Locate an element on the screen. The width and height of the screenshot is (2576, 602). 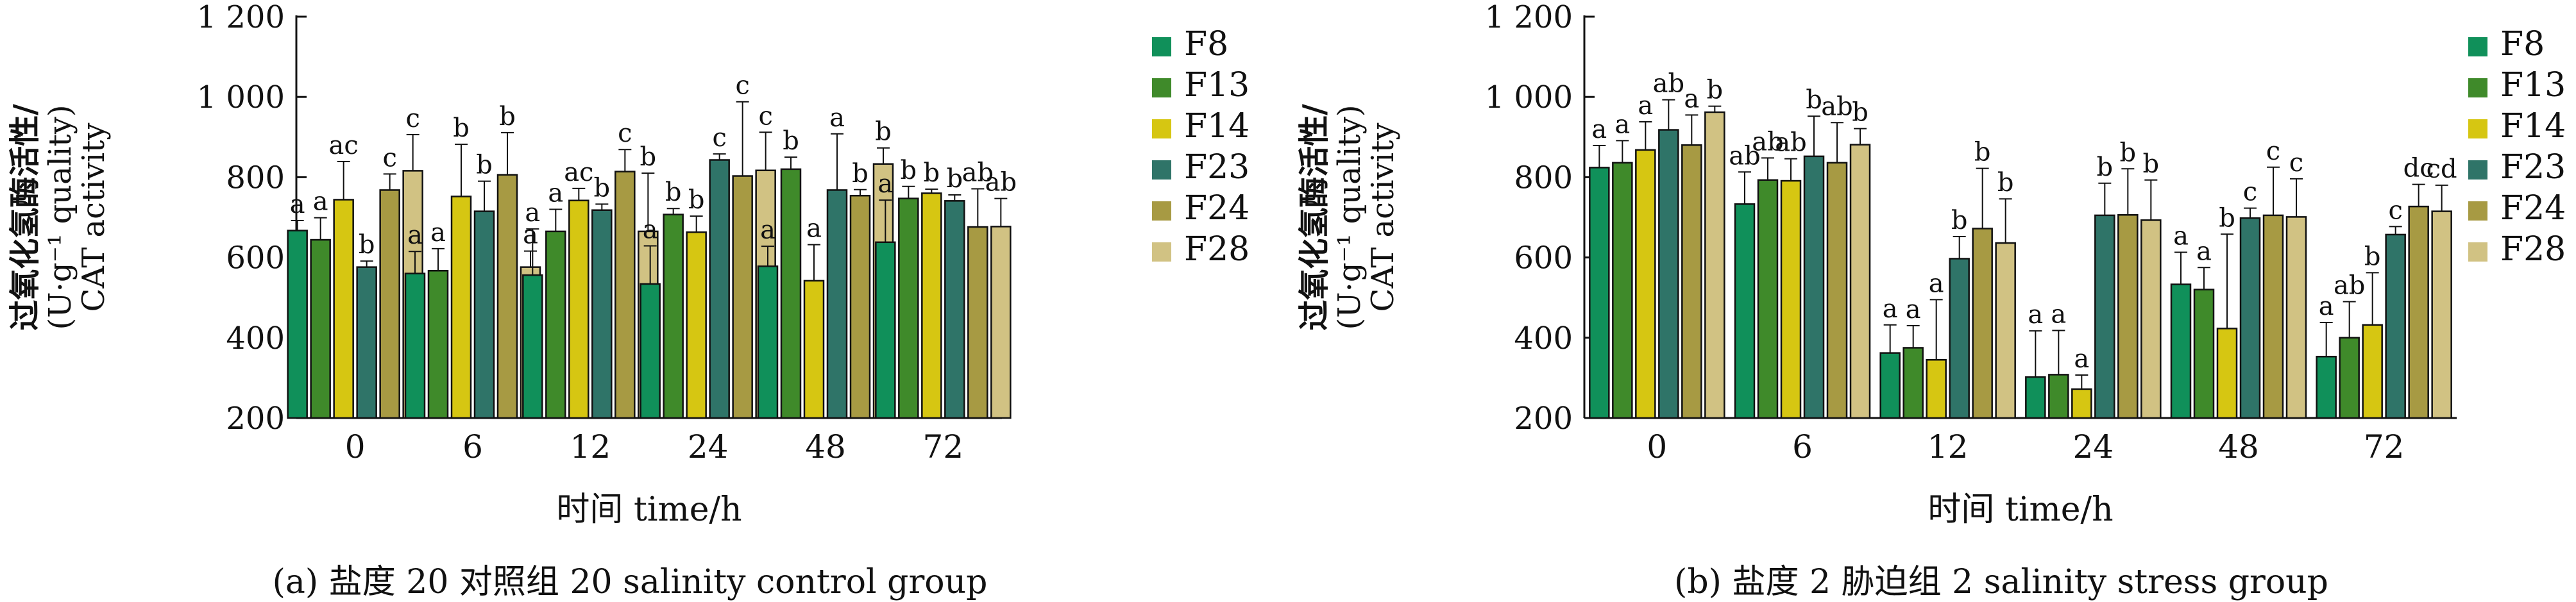
x-tick-label: 48 is located at coordinates (825, 446).